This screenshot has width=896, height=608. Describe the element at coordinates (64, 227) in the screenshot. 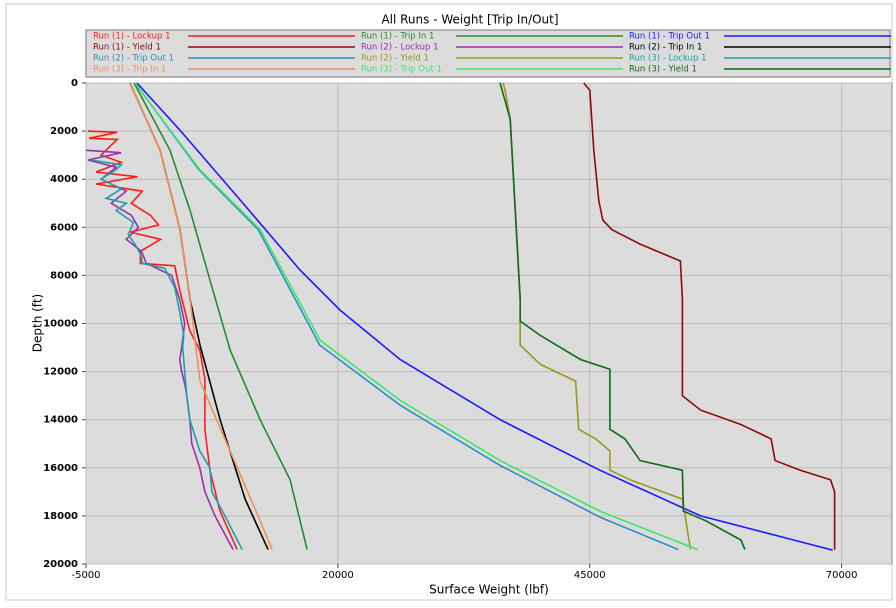

I see `y-tick-label: 6000` at that location.